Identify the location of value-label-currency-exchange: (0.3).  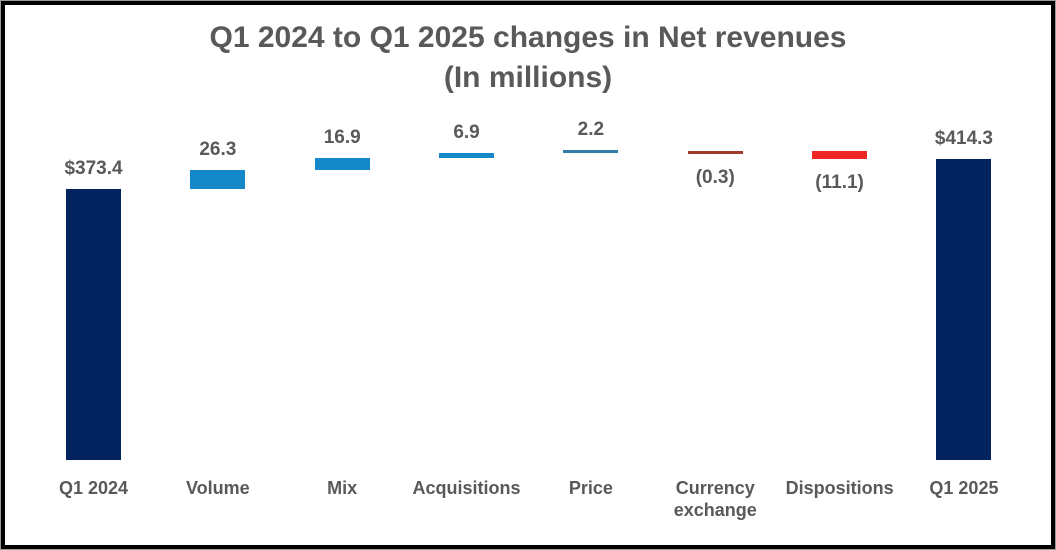
(715, 178).